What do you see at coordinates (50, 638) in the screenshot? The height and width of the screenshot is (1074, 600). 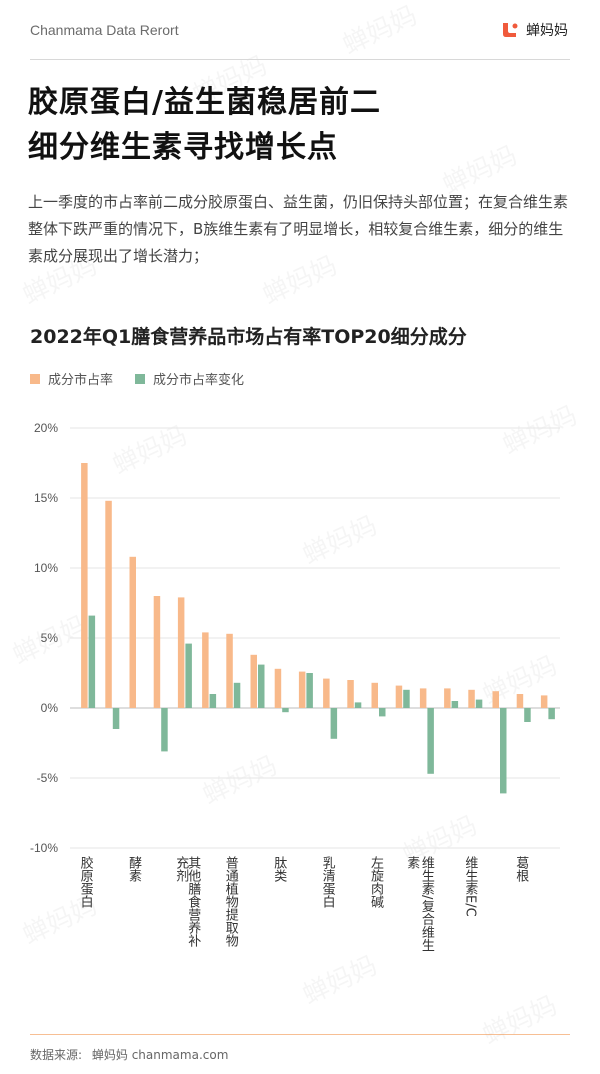 I see `y-tick-label: 5%` at bounding box center [50, 638].